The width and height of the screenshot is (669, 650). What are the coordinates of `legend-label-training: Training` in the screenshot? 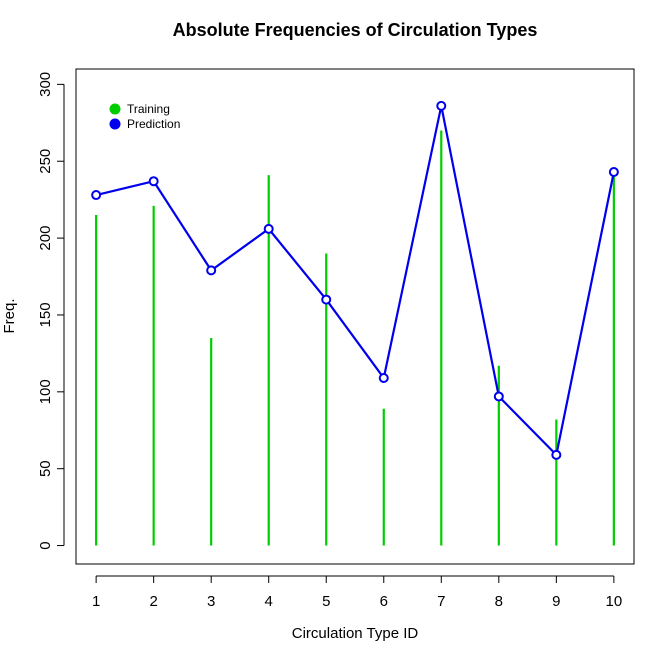 It's located at (148, 109).